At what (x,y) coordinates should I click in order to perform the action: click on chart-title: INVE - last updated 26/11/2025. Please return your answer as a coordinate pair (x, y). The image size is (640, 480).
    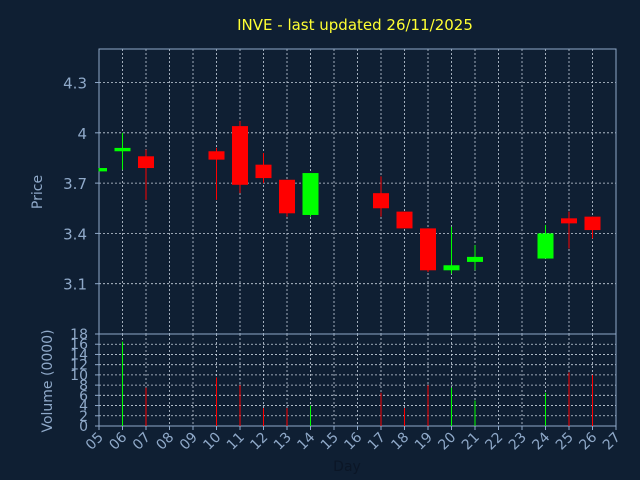
    Looking at the image, I should click on (355, 25).